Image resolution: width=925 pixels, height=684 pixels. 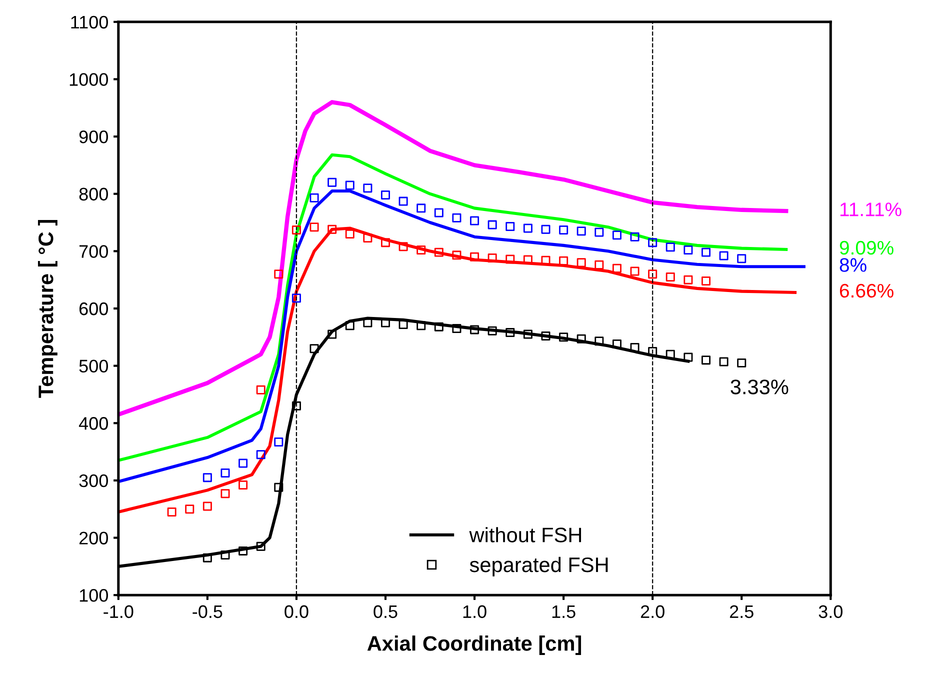 I want to click on x-tick-label: 1.5, so click(x=564, y=611).